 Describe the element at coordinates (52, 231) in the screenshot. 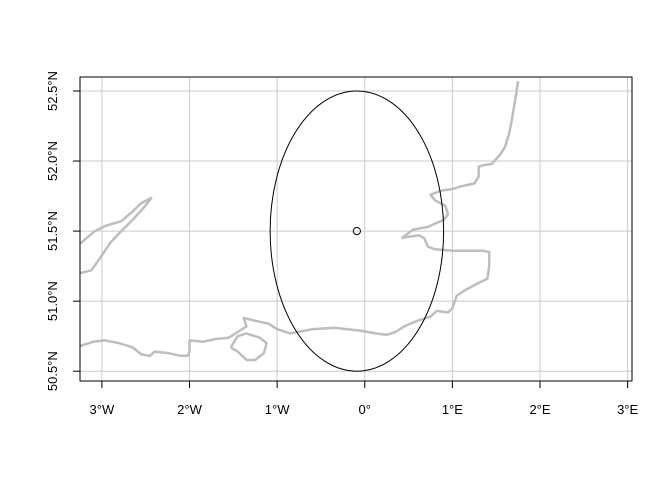

I see `y-tick-label: 51.5°N` at that location.